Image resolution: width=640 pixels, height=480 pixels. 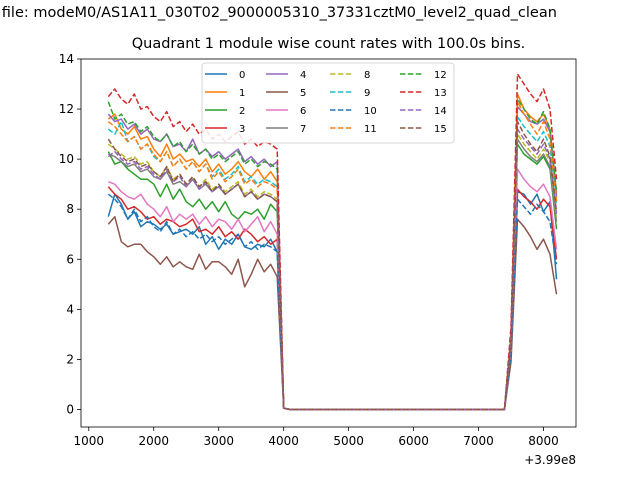 What do you see at coordinates (66, 59) in the screenshot?
I see `y-tick-label: 14` at bounding box center [66, 59].